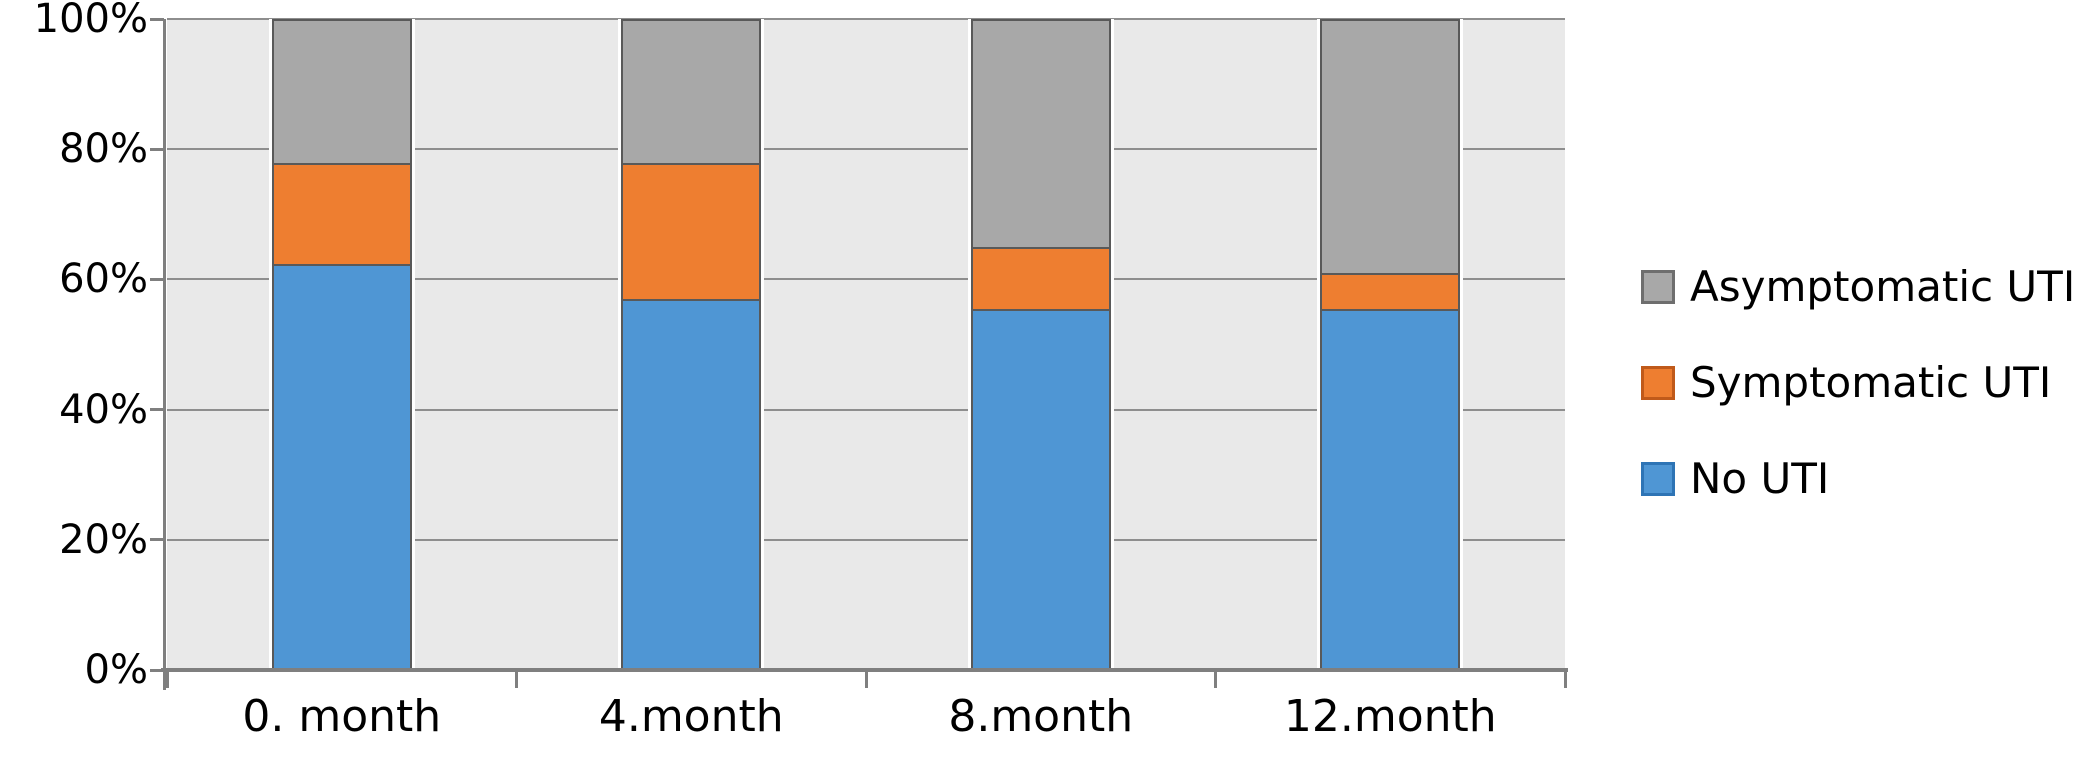  Describe the element at coordinates (691, 483) in the screenshot. I see `segment-no-uti-4-month` at that location.